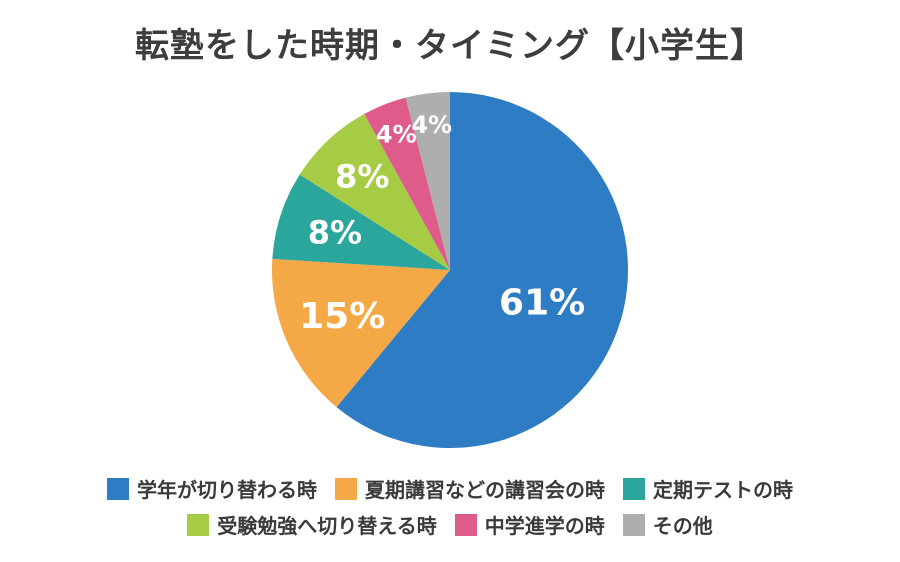 The height and width of the screenshot is (562, 900). I want to click on legend-label: 学年が切り替わる時, so click(227, 490).